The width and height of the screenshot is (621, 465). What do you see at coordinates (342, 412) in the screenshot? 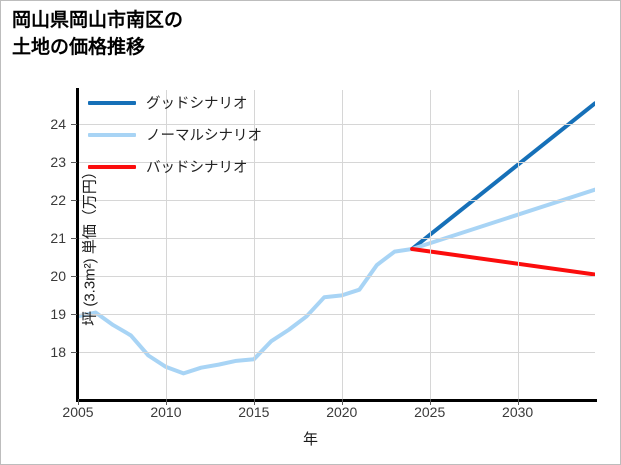
I see `x-tick-label: 2020` at bounding box center [342, 412].